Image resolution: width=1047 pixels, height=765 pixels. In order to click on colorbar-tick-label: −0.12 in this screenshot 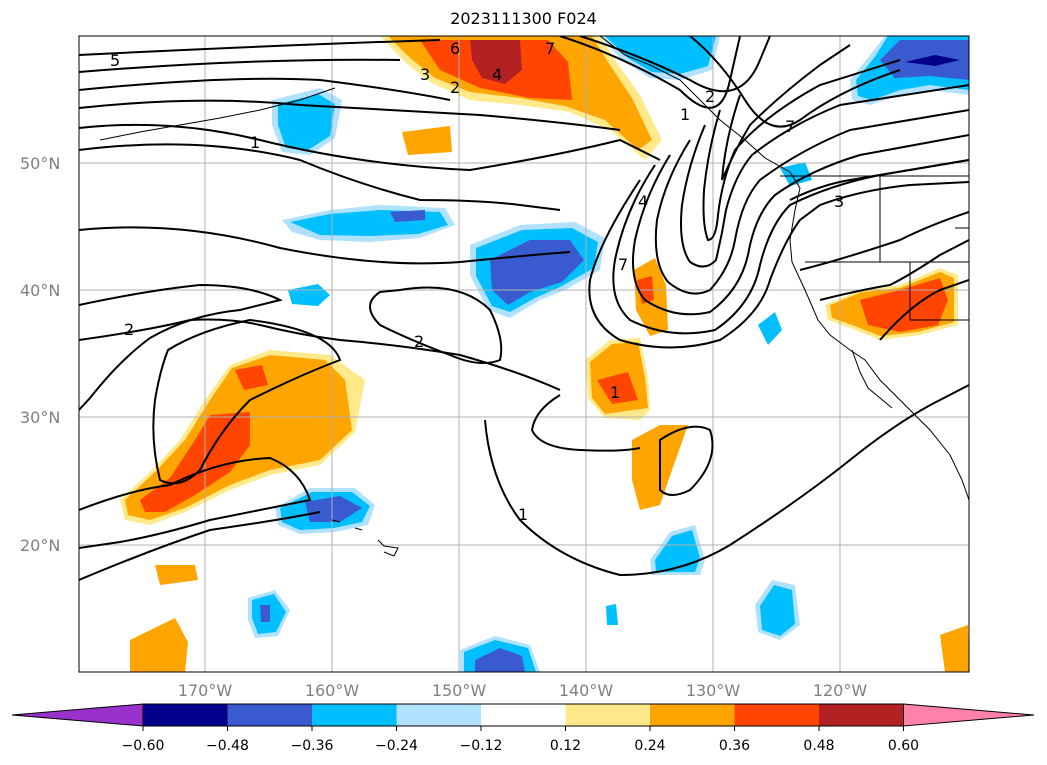, I will do `click(481, 746)`.